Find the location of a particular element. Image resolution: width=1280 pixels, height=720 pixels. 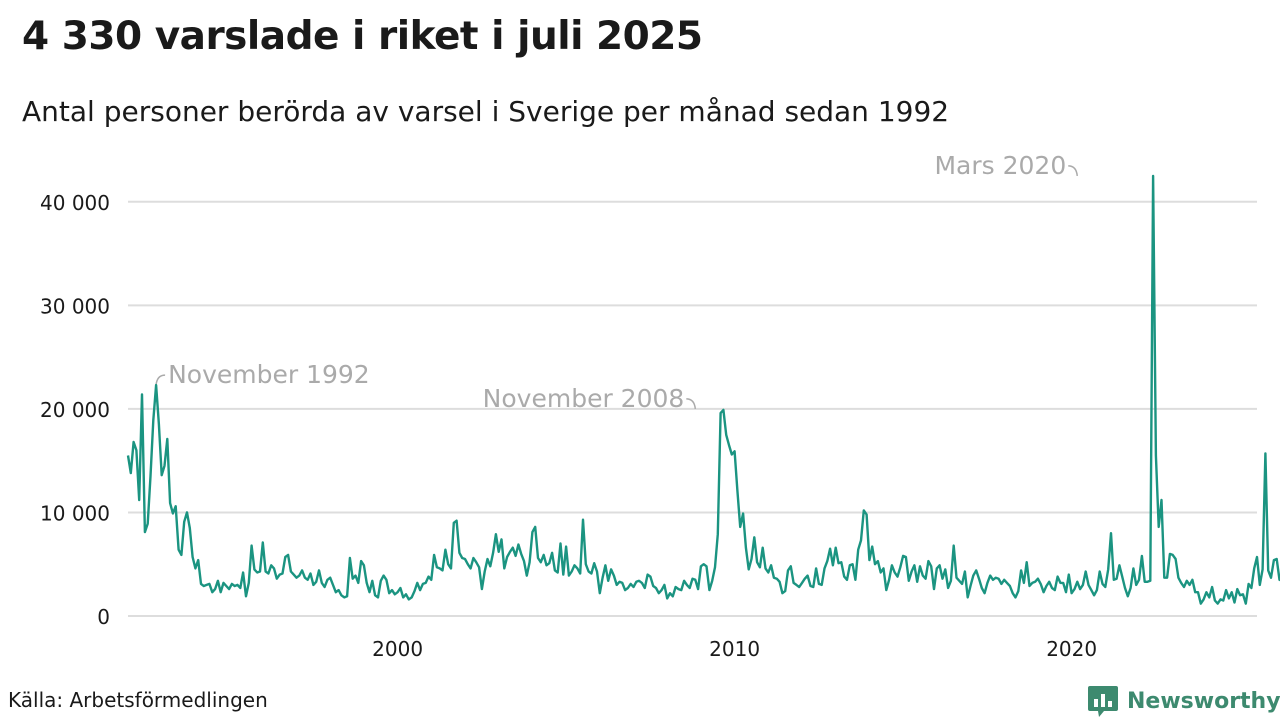

y-tick-label: 30 000 is located at coordinates (75, 306).